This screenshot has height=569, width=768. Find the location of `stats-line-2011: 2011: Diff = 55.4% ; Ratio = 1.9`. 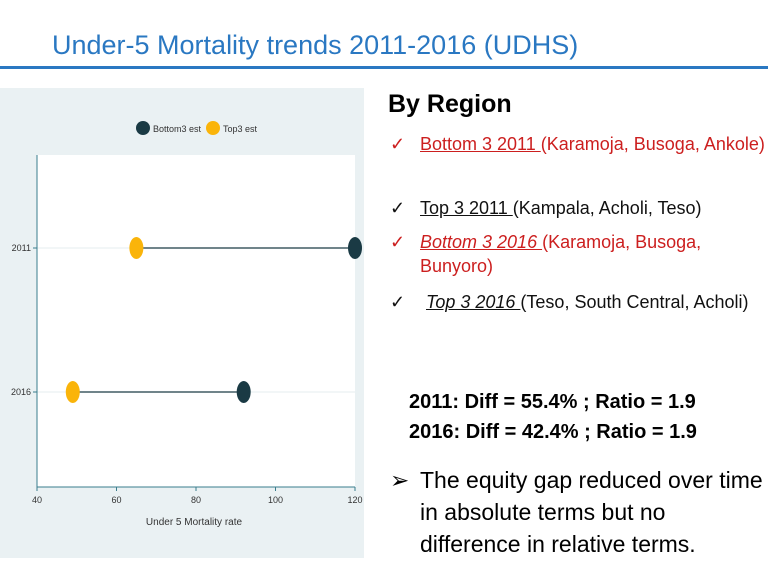

stats-line-2011: 2011: Diff = 55.4% ; Ratio = 1.9 is located at coordinates (552, 402).